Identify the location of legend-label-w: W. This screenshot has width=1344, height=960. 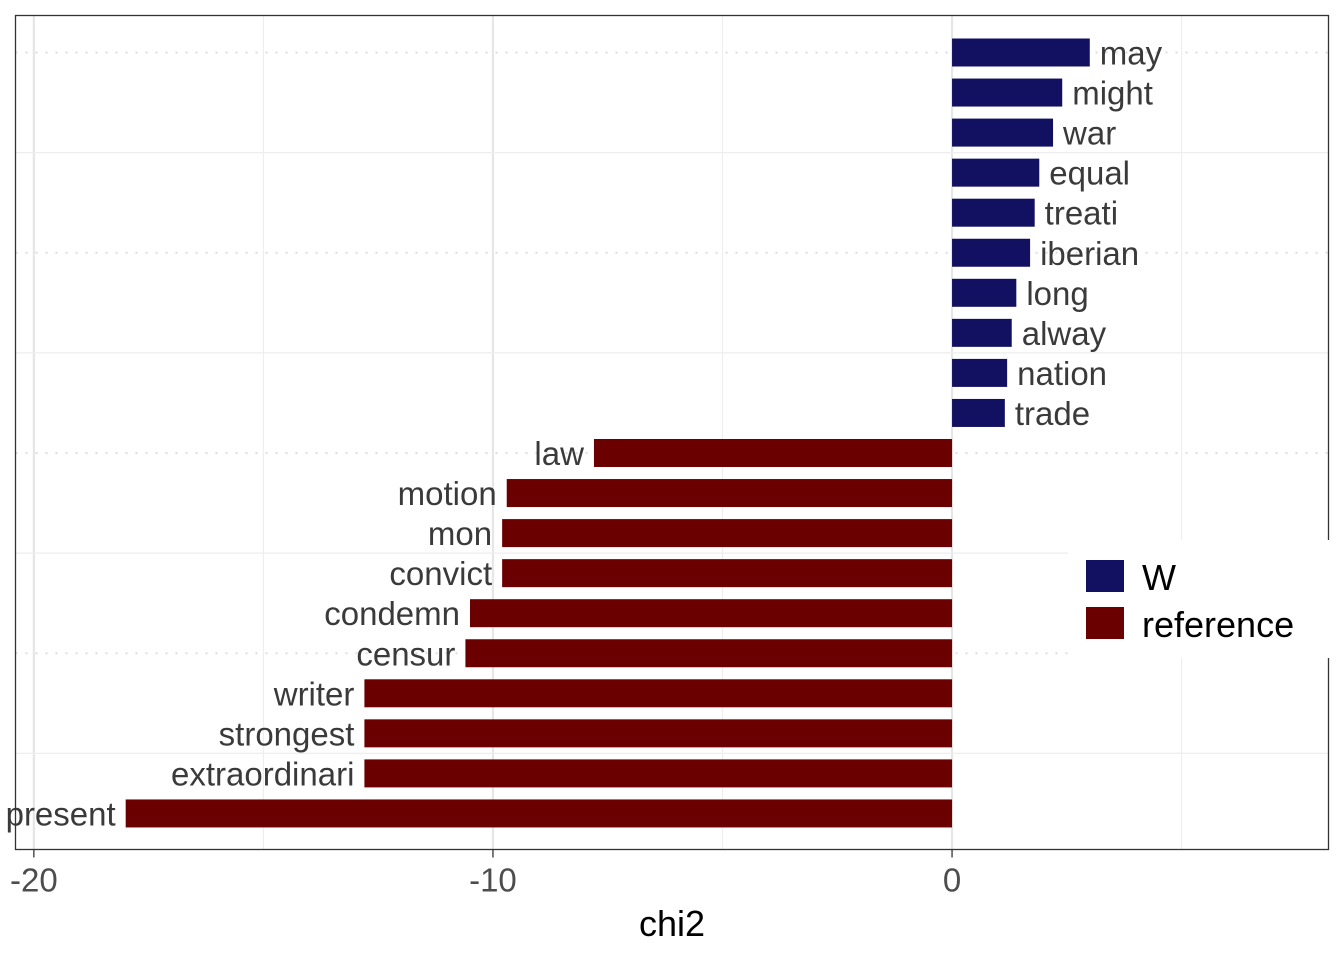
(1159, 577).